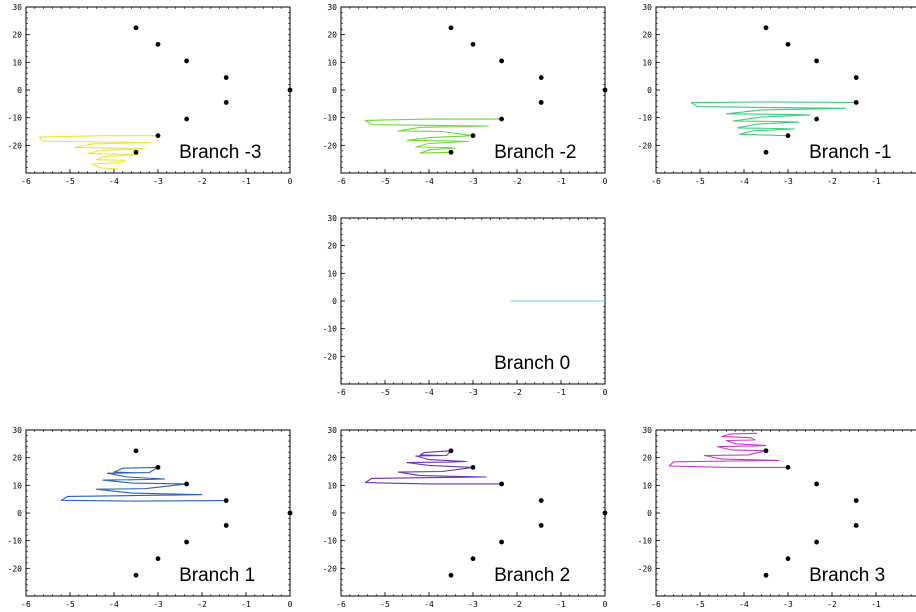 The height and width of the screenshot is (612, 916). I want to click on branch-label: Branch 1, so click(217, 575).